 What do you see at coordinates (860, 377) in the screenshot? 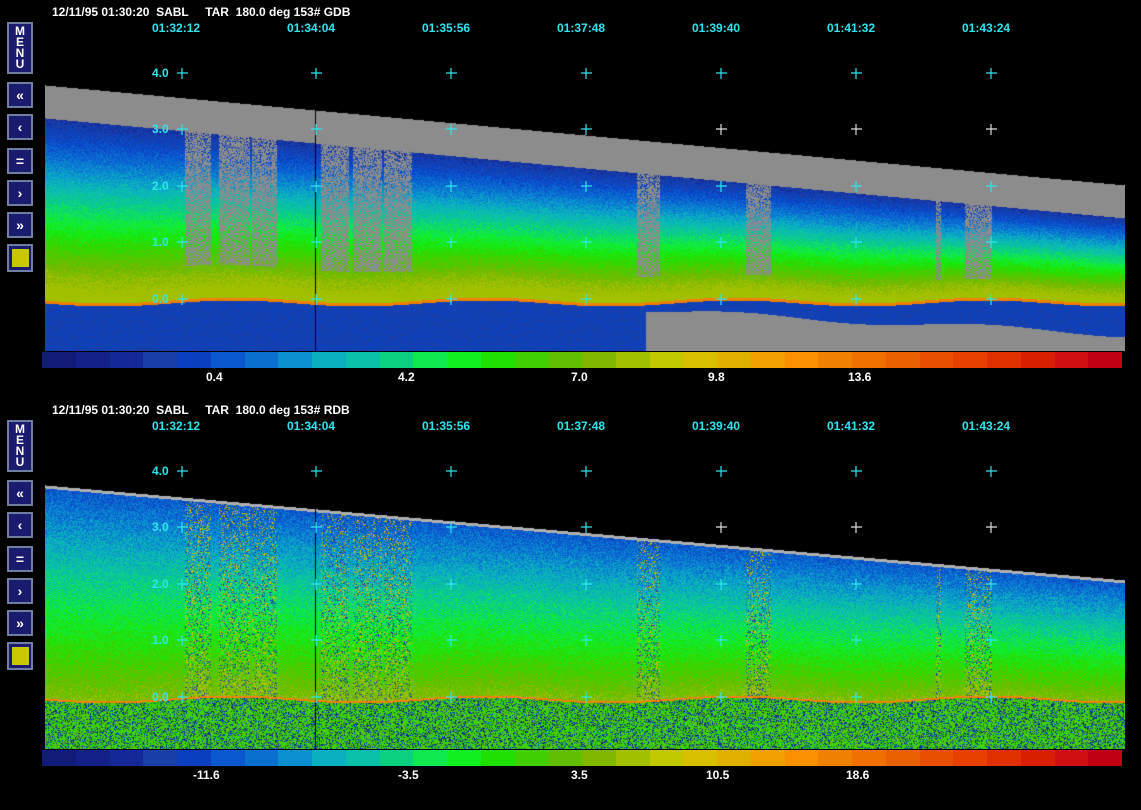
I see `colorbar-label: 13.6` at bounding box center [860, 377].